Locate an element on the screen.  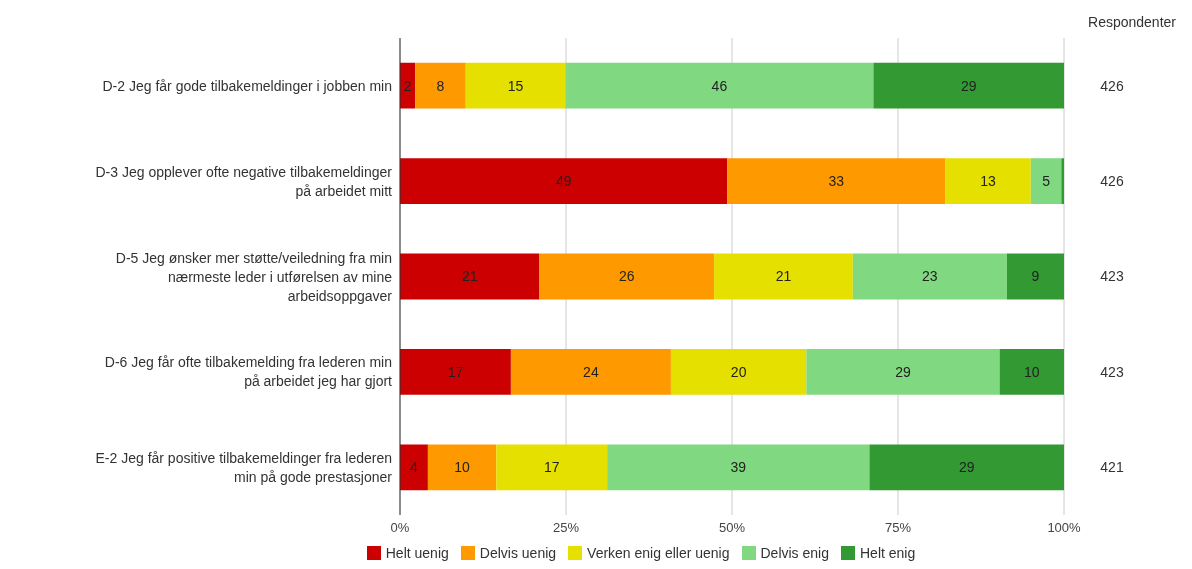
data-label: 9 is located at coordinates (1035, 276).